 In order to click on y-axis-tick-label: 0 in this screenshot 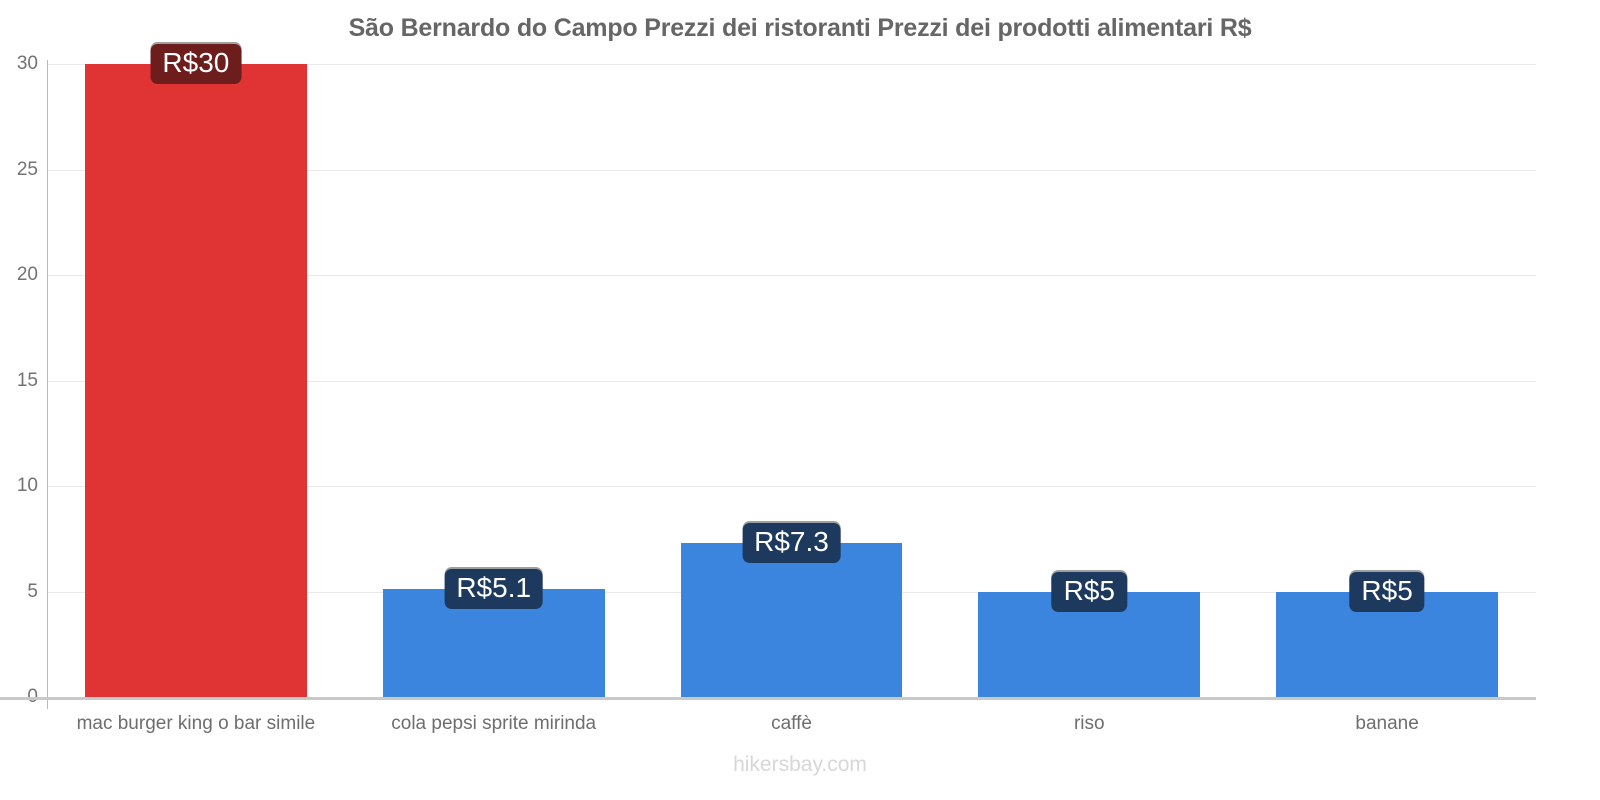, I will do `click(19, 697)`.